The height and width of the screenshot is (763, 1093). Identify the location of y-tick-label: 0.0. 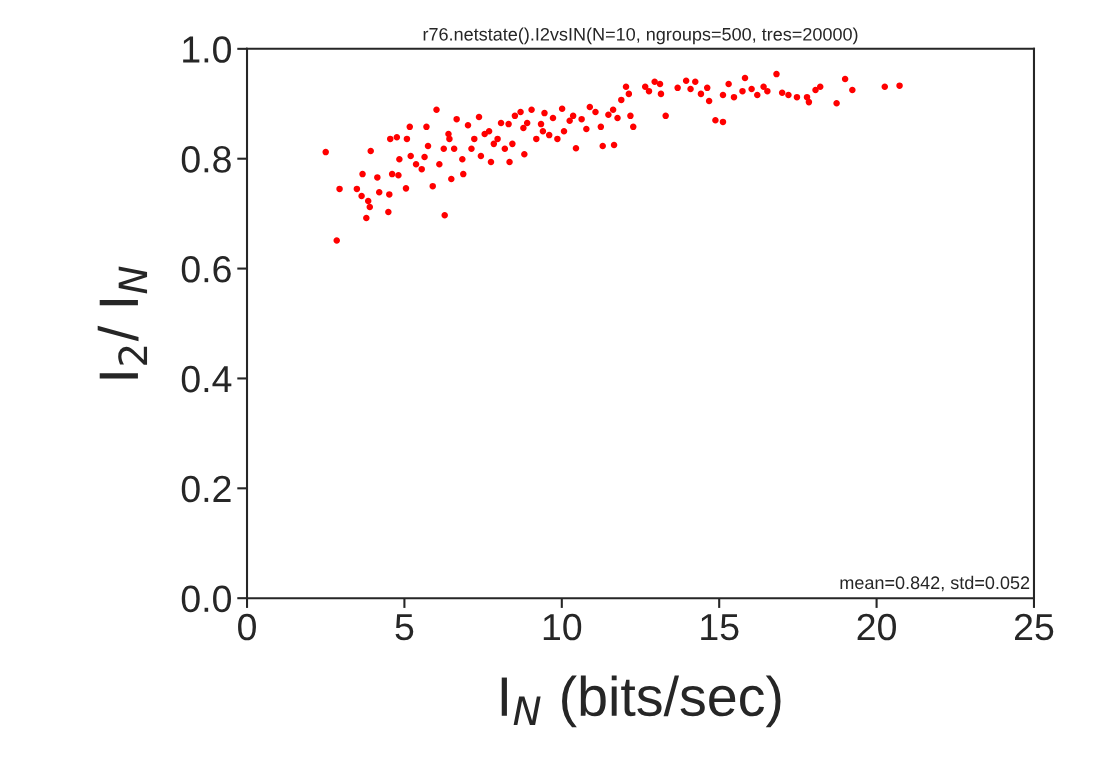
(206, 599).